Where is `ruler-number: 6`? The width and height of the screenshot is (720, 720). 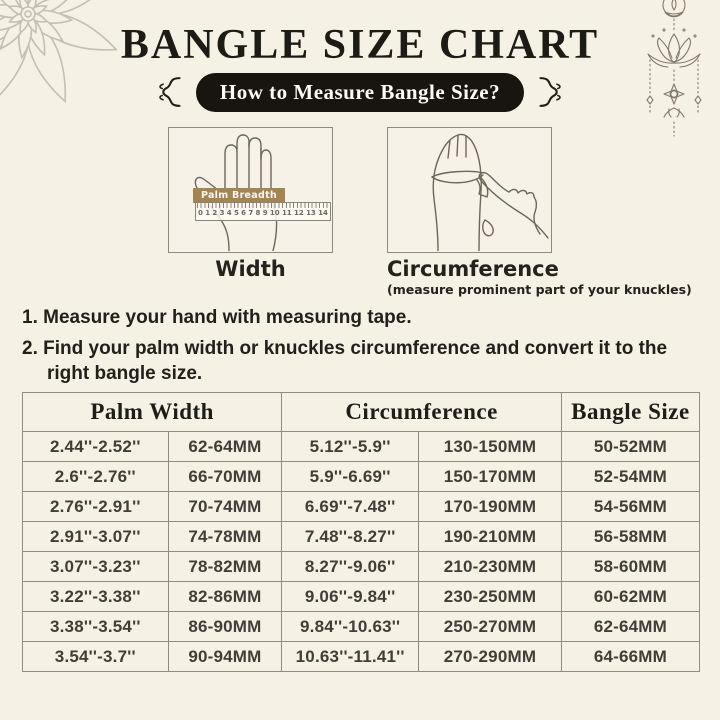
ruler-number: 6 is located at coordinates (243, 213).